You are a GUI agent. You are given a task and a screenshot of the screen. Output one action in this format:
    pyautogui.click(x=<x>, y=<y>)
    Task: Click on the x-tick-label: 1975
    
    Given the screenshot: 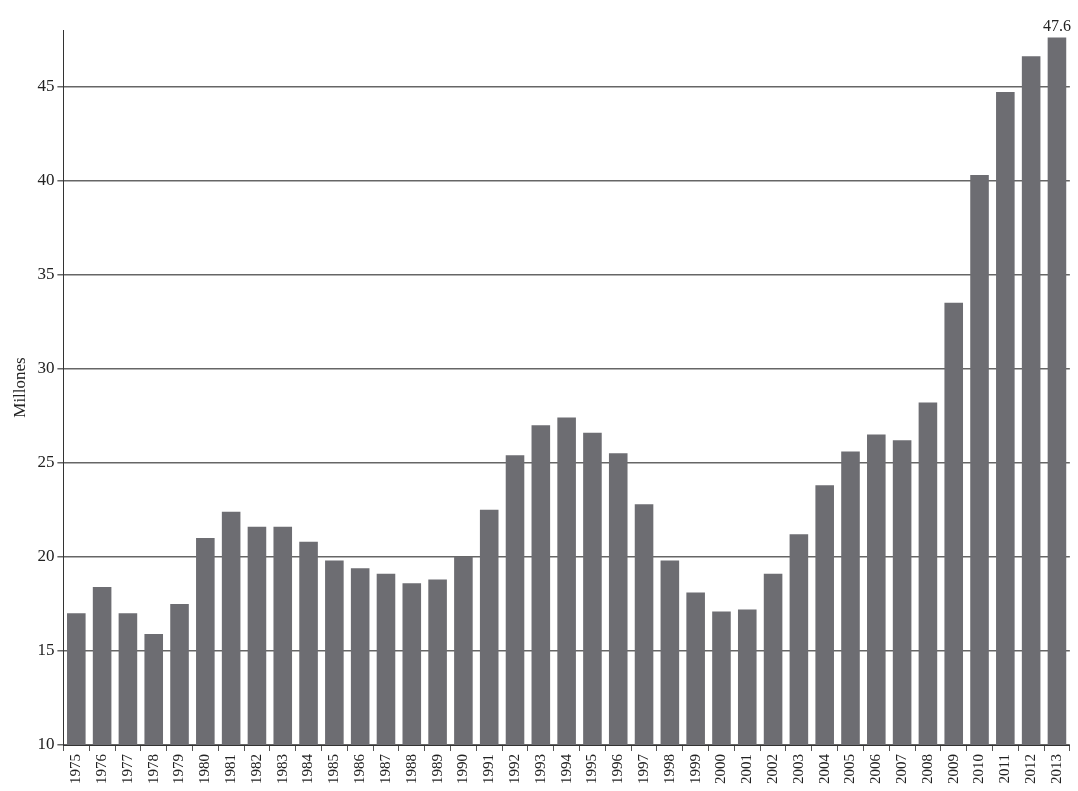 What is the action you would take?
    pyautogui.click(x=75, y=769)
    